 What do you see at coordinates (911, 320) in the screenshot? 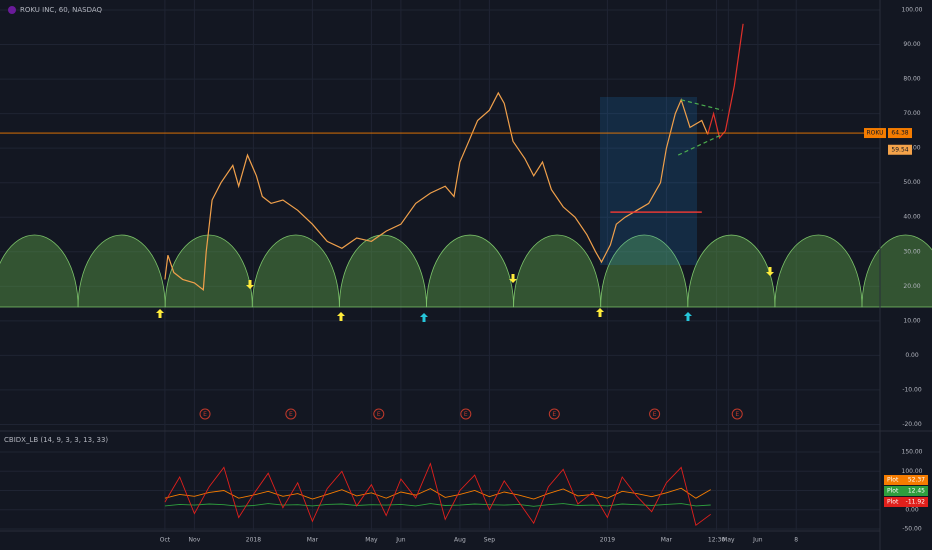
I see `y-tick-label: 10.00` at bounding box center [911, 320].